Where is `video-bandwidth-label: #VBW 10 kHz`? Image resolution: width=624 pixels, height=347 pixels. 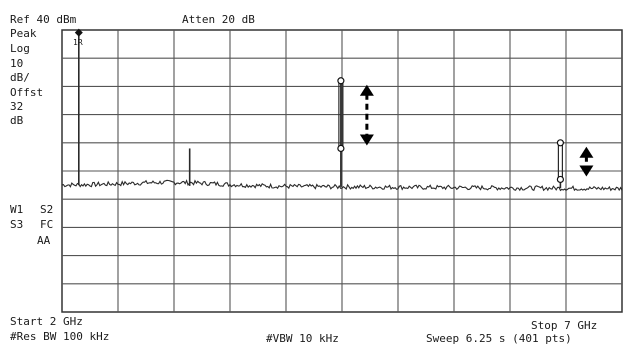 video-bandwidth-label: #VBW 10 kHz is located at coordinates (302, 338).